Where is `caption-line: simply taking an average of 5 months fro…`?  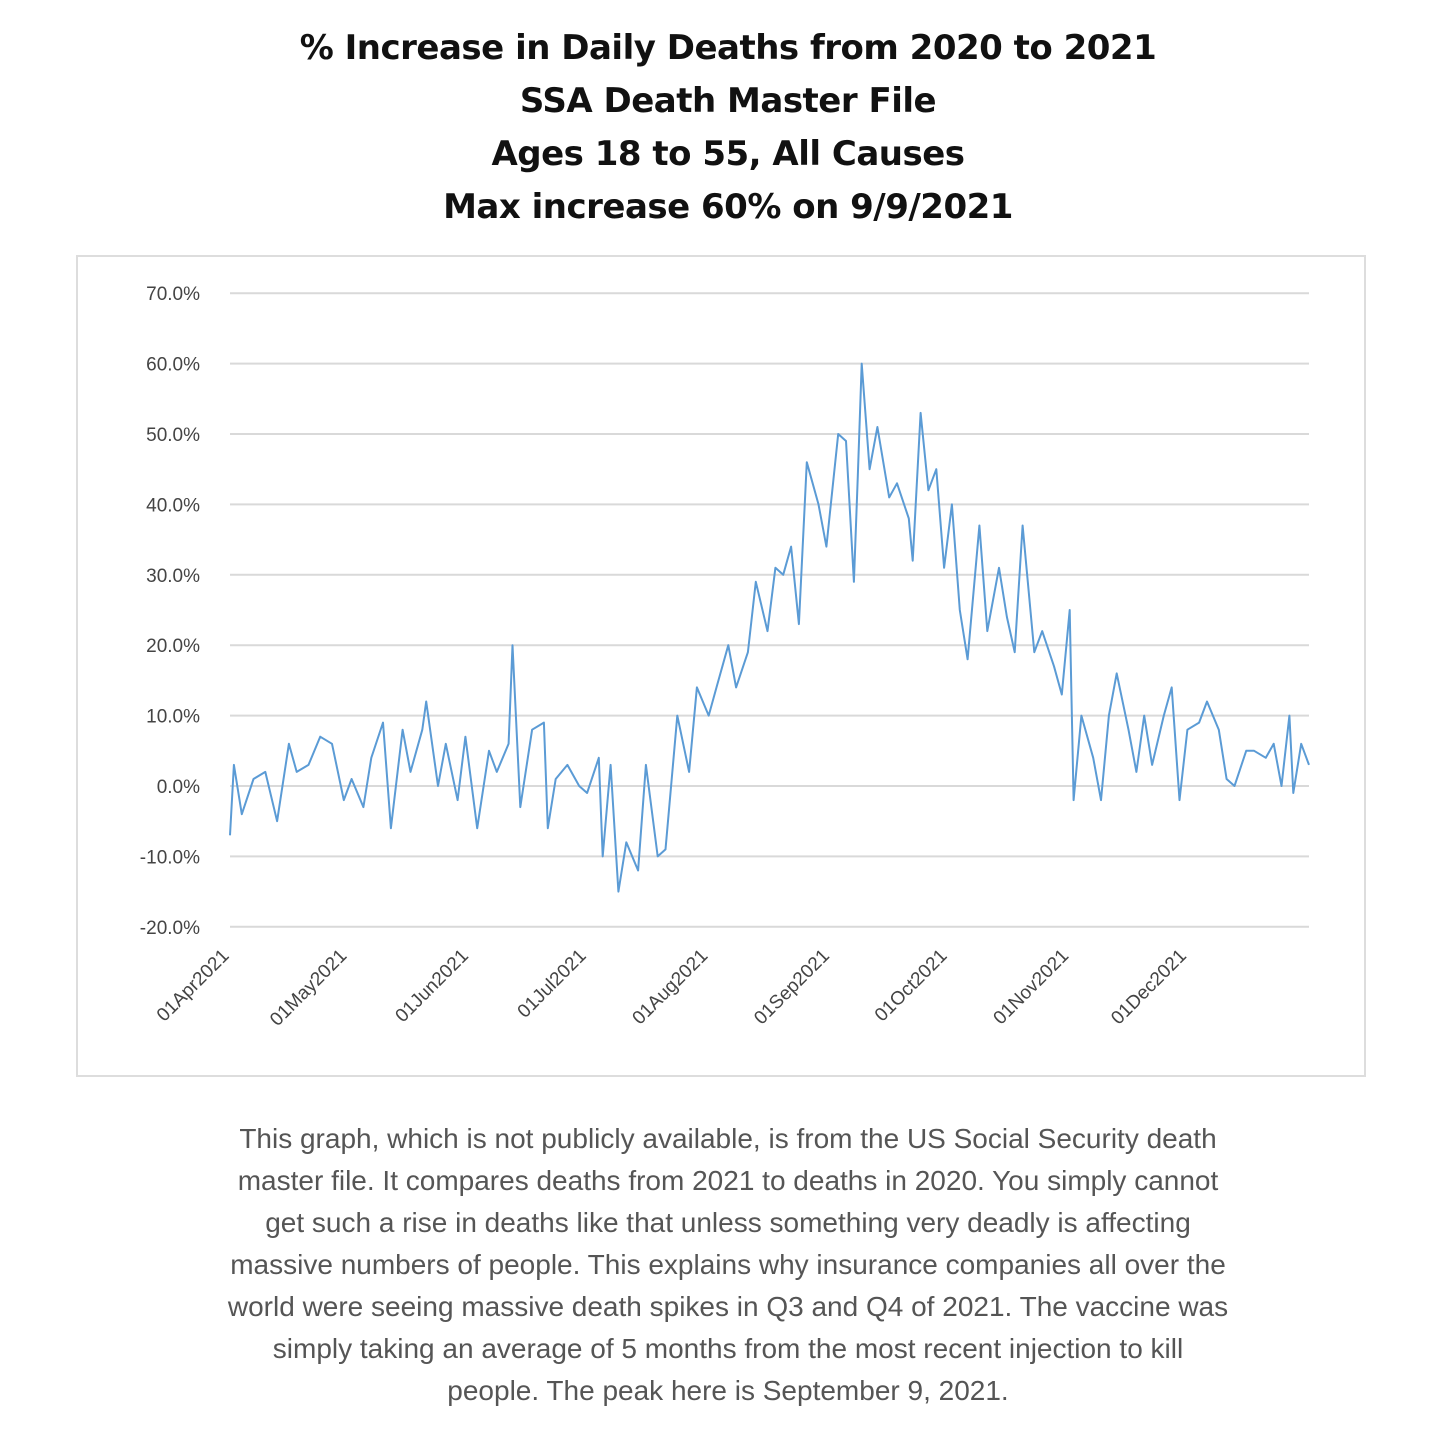
caption-line: simply taking an average of 5 months fro… is located at coordinates (728, 1348).